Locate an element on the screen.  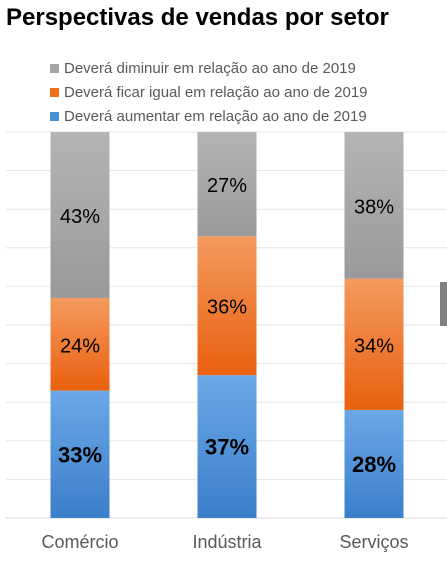
x-tick-label: Serviços is located at coordinates (373, 542).